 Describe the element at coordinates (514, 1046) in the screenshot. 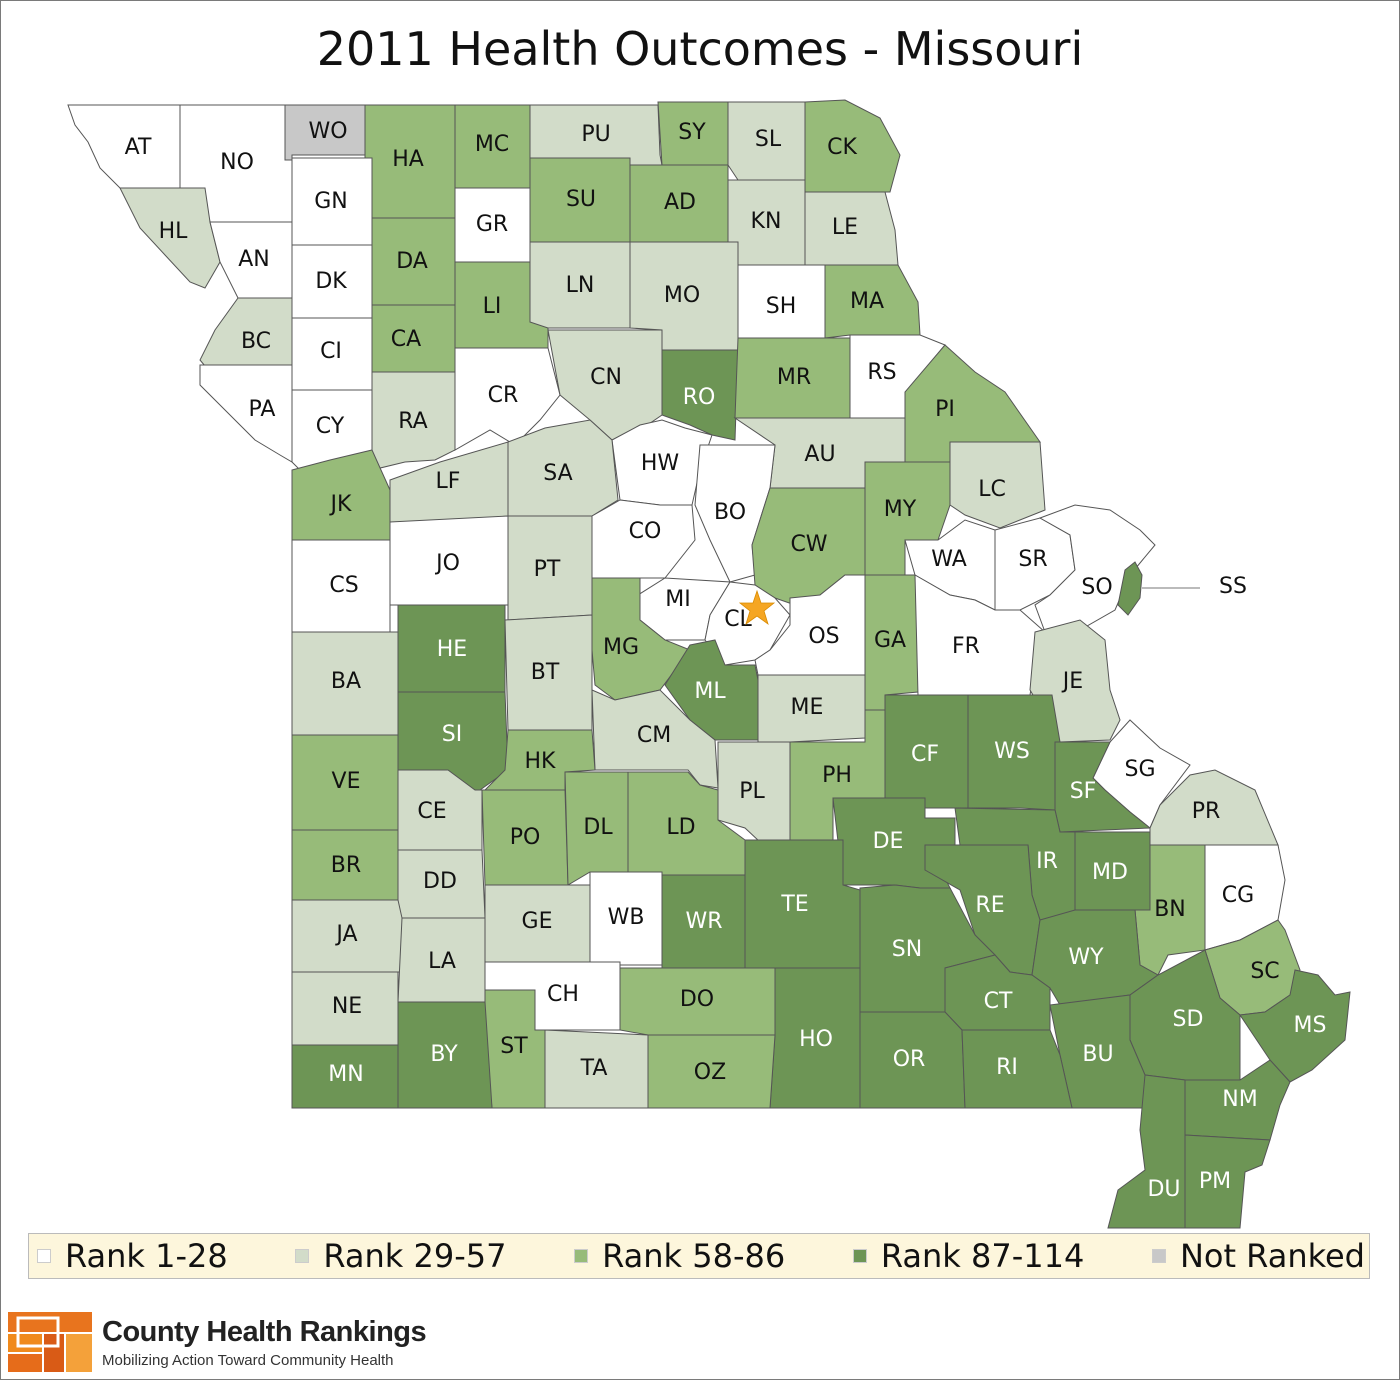

I see `county-label-st: ST` at that location.